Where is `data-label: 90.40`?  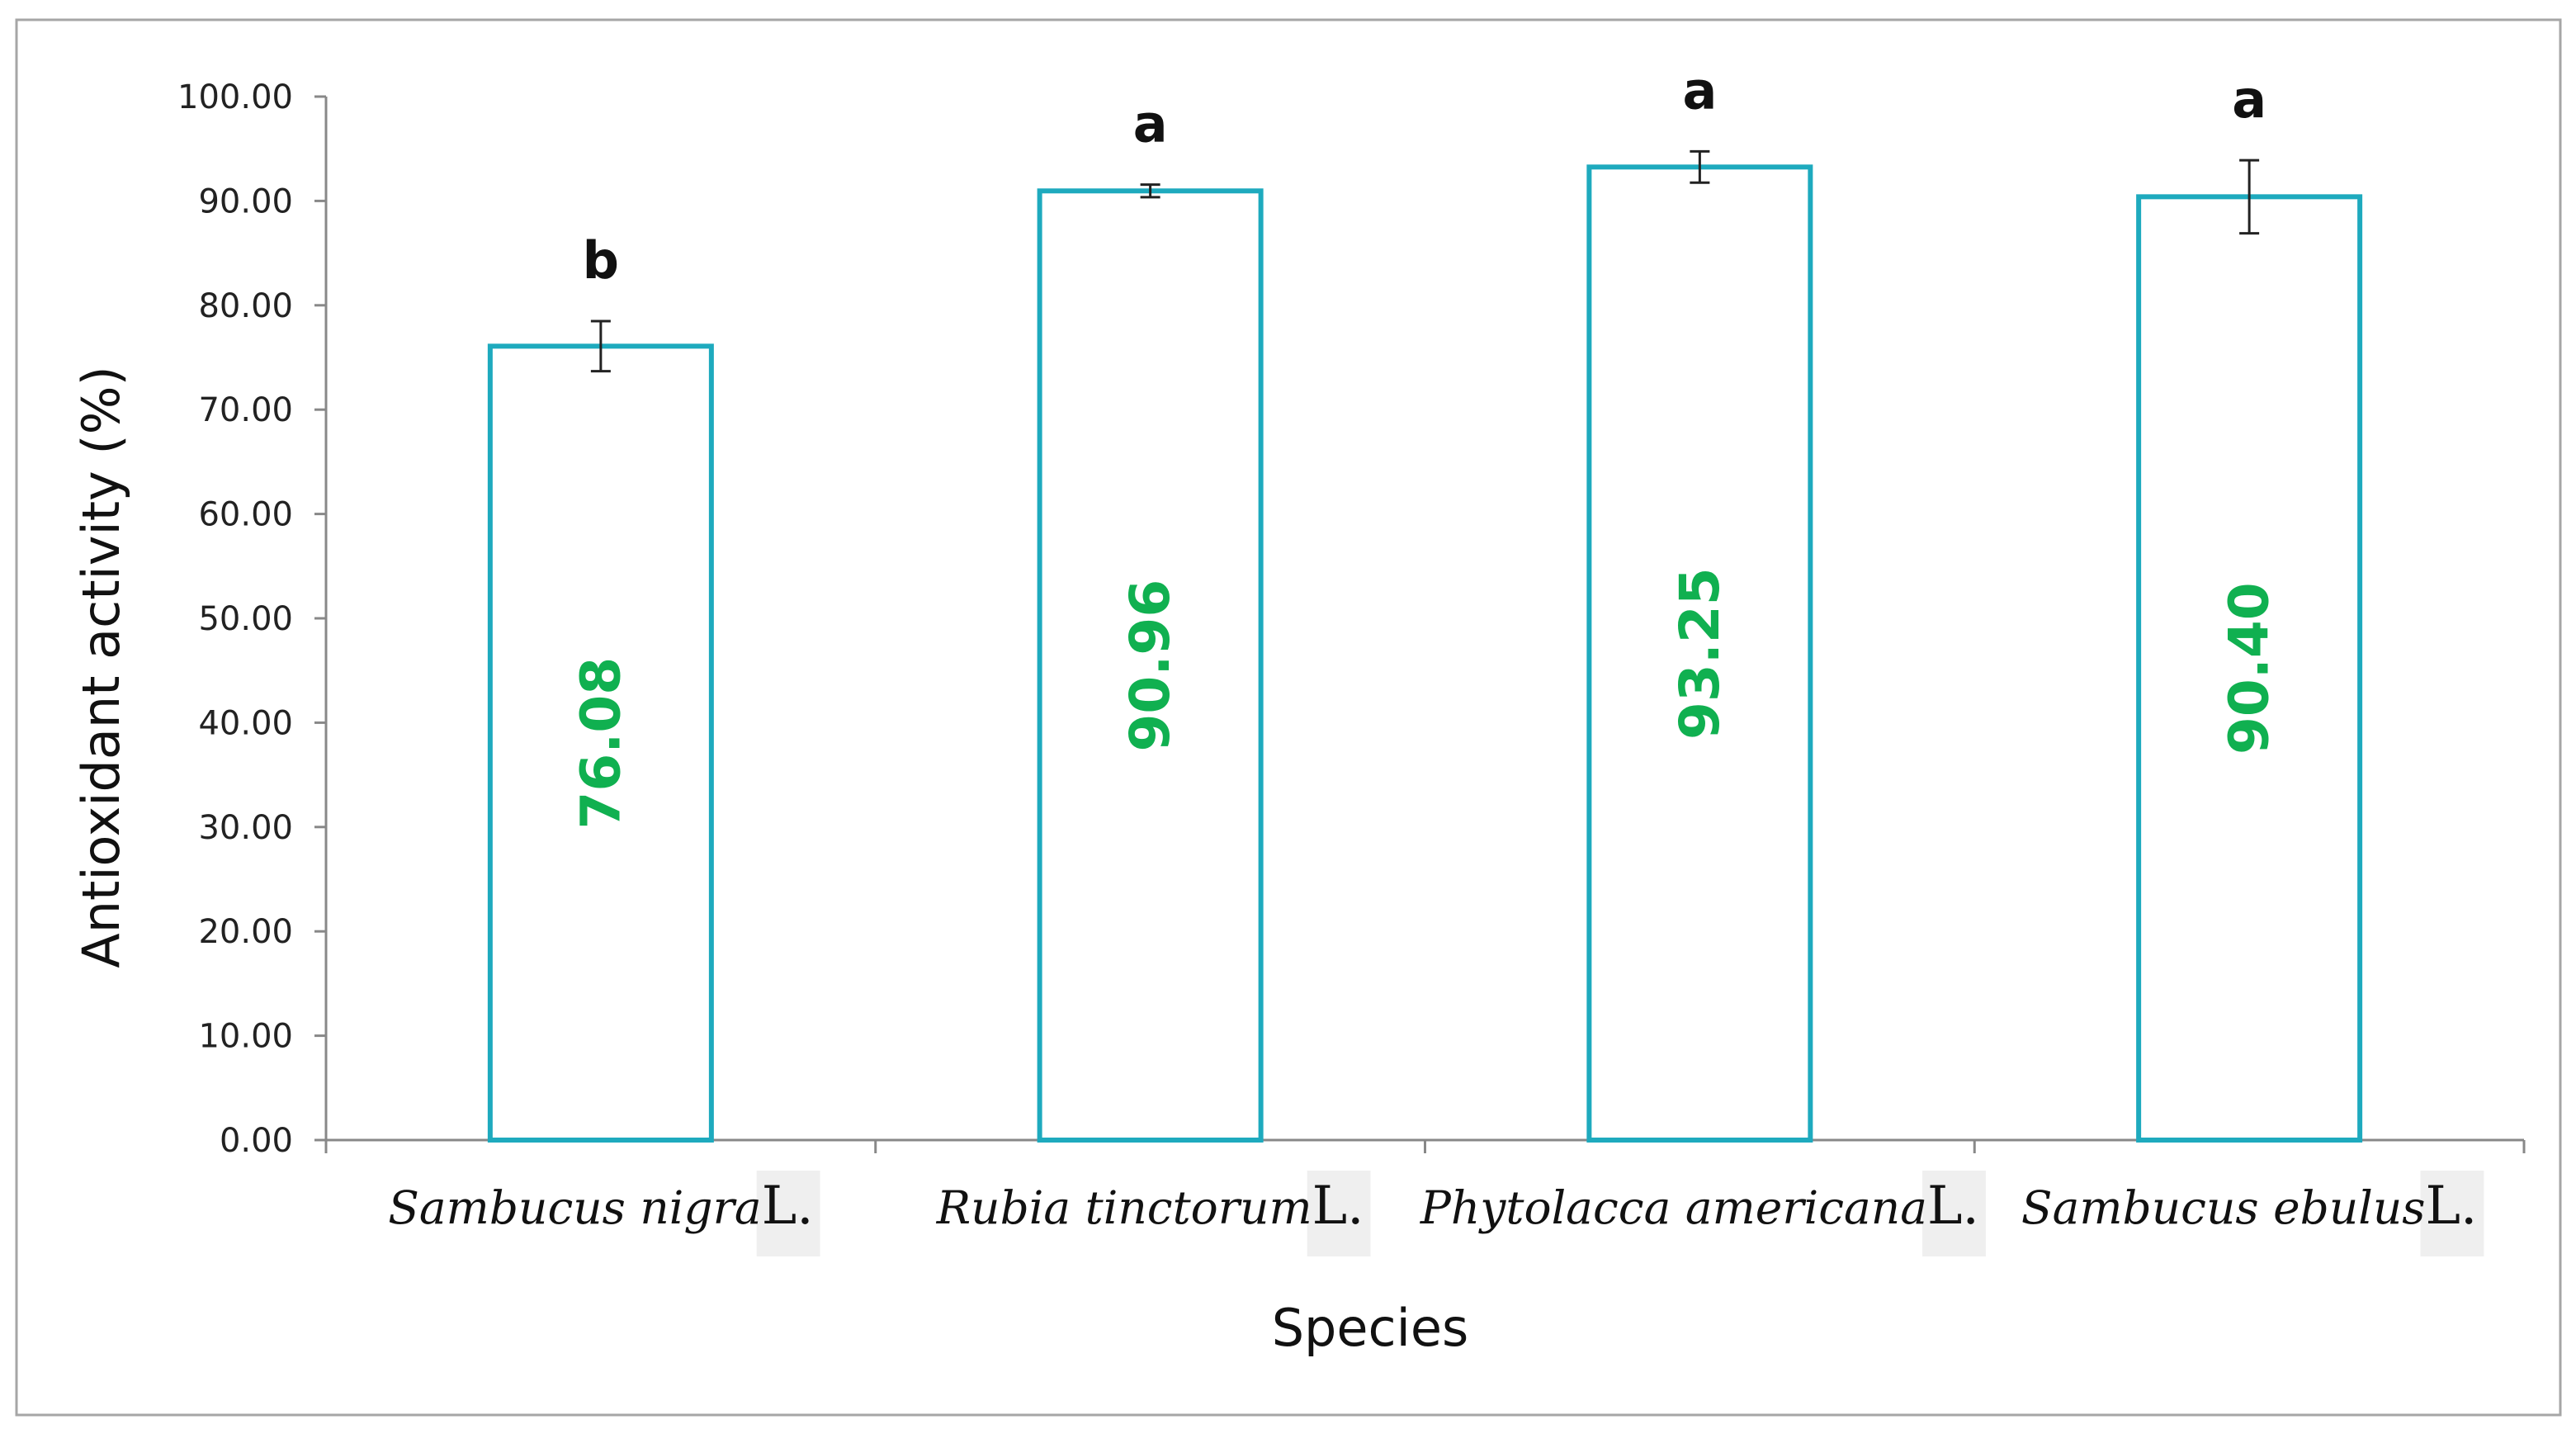 data-label: 90.40 is located at coordinates (2249, 668).